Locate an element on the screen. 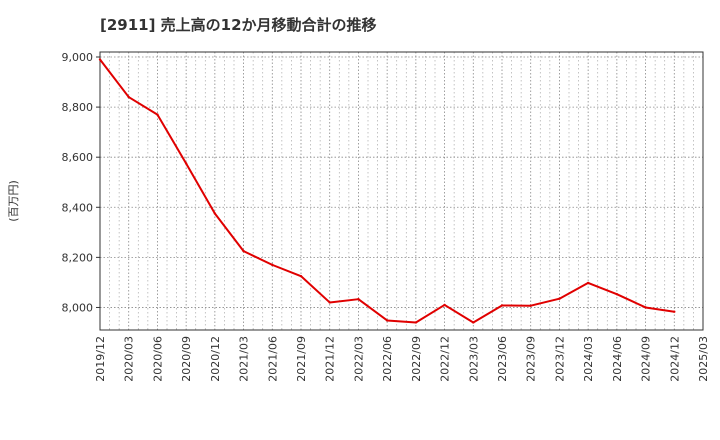  y-axis-ticks: 8,000 8,200 8,400 8,600 8,800 9,000 is located at coordinates (81, 182).